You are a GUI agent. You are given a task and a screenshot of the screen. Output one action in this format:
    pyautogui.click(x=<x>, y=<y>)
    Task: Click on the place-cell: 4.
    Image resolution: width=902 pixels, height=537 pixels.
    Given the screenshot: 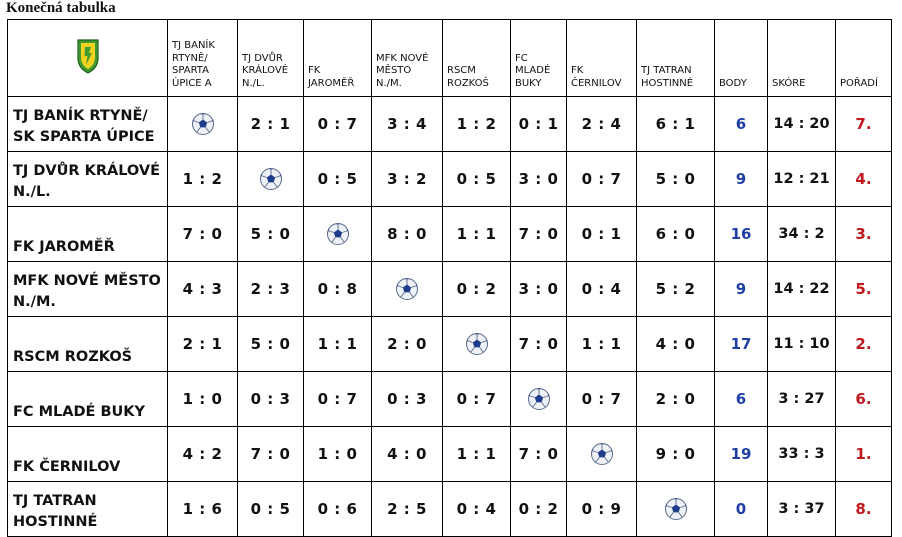 What is the action you would take?
    pyautogui.click(x=863, y=179)
    